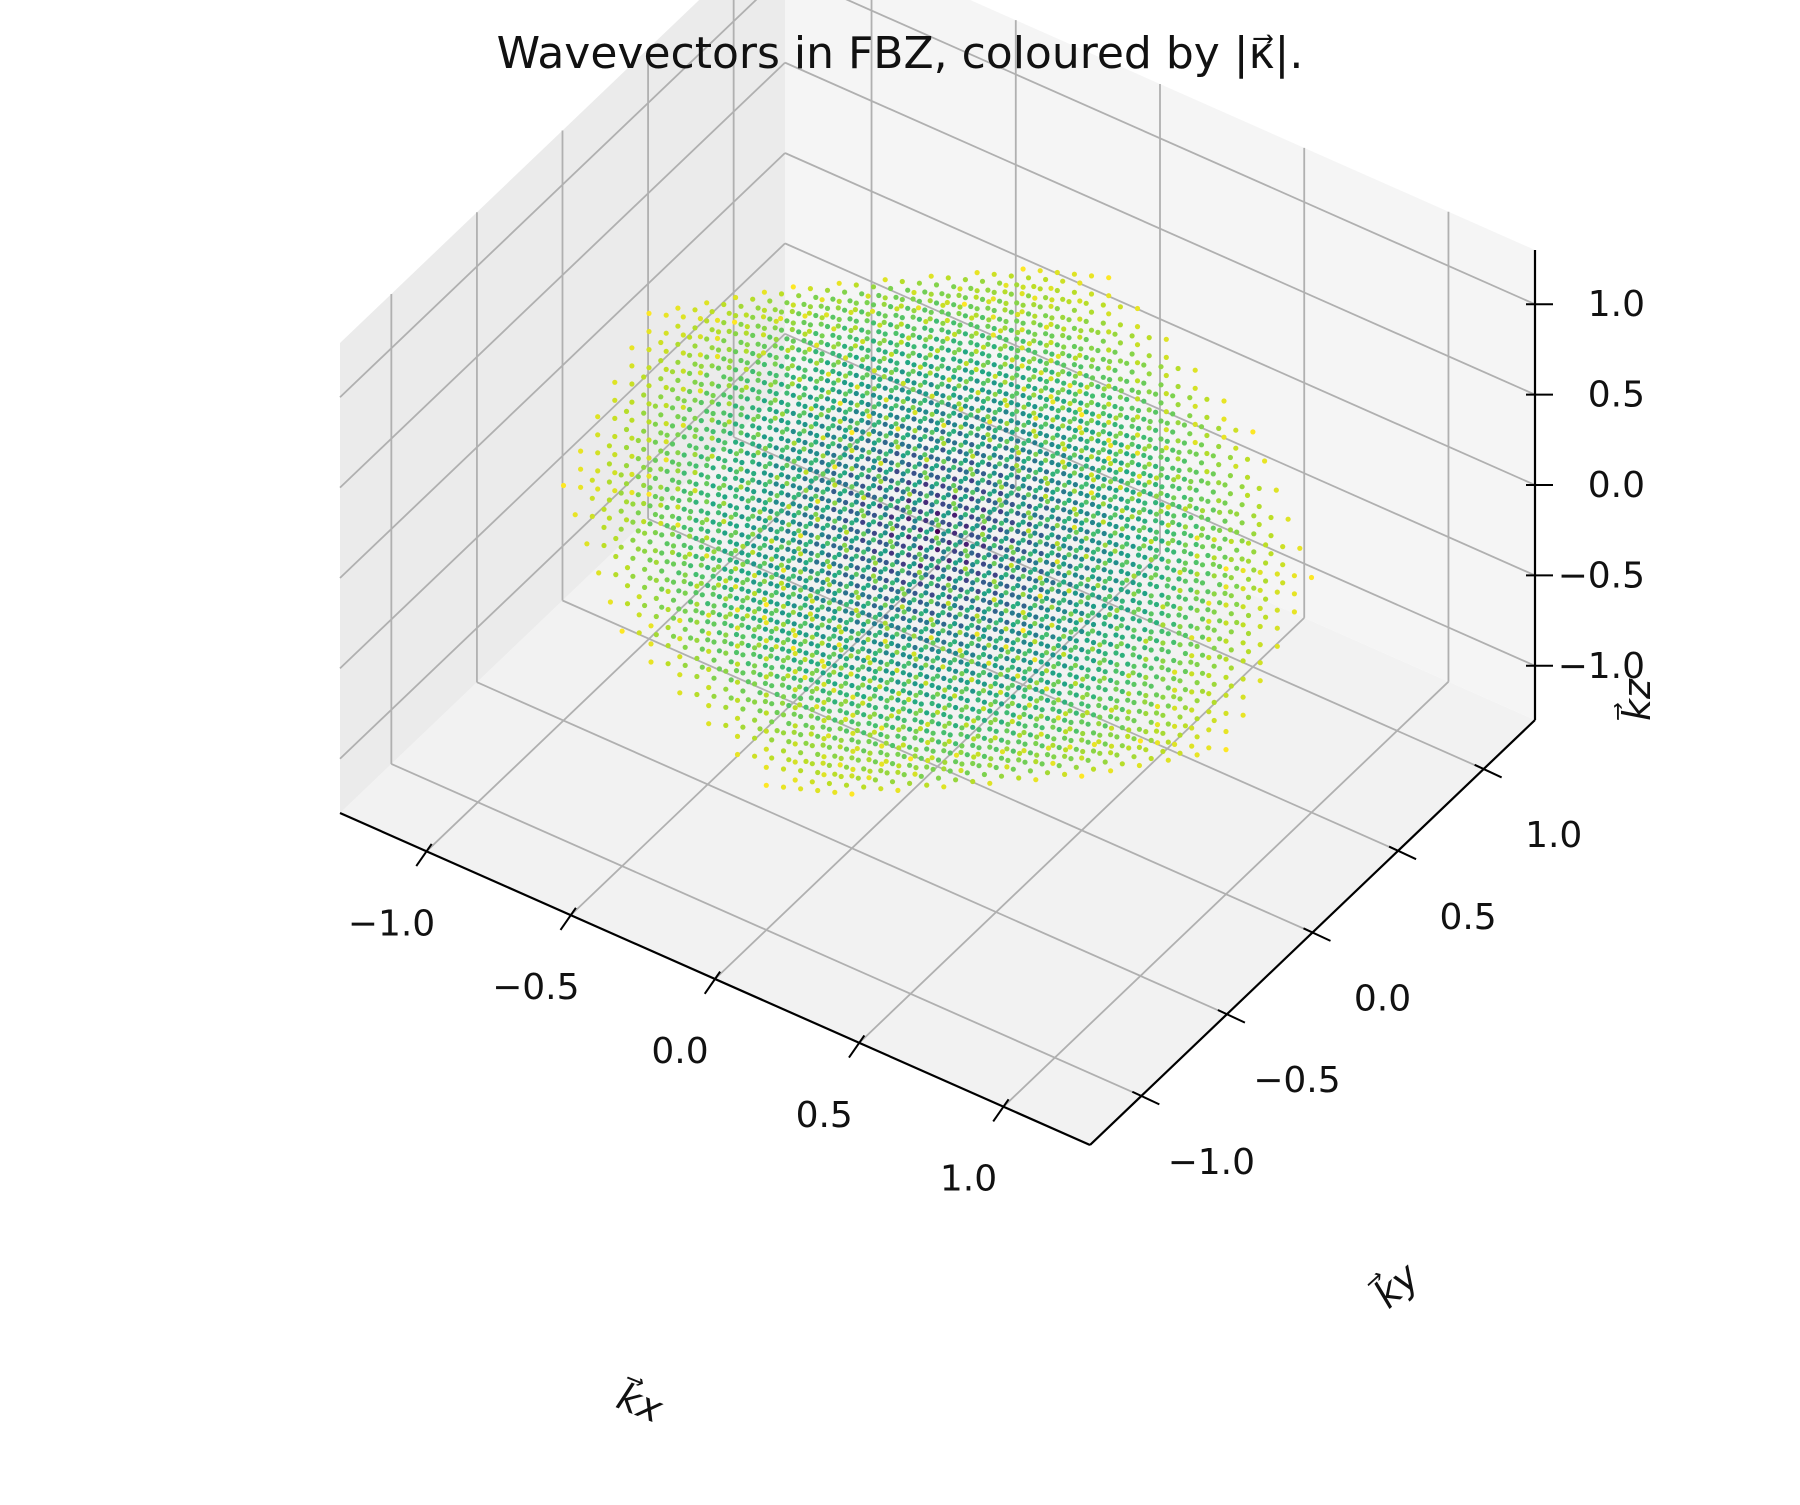  What do you see at coordinates (1211, 1162) in the screenshot?
I see `y-tick-label: −1.0` at bounding box center [1211, 1162].